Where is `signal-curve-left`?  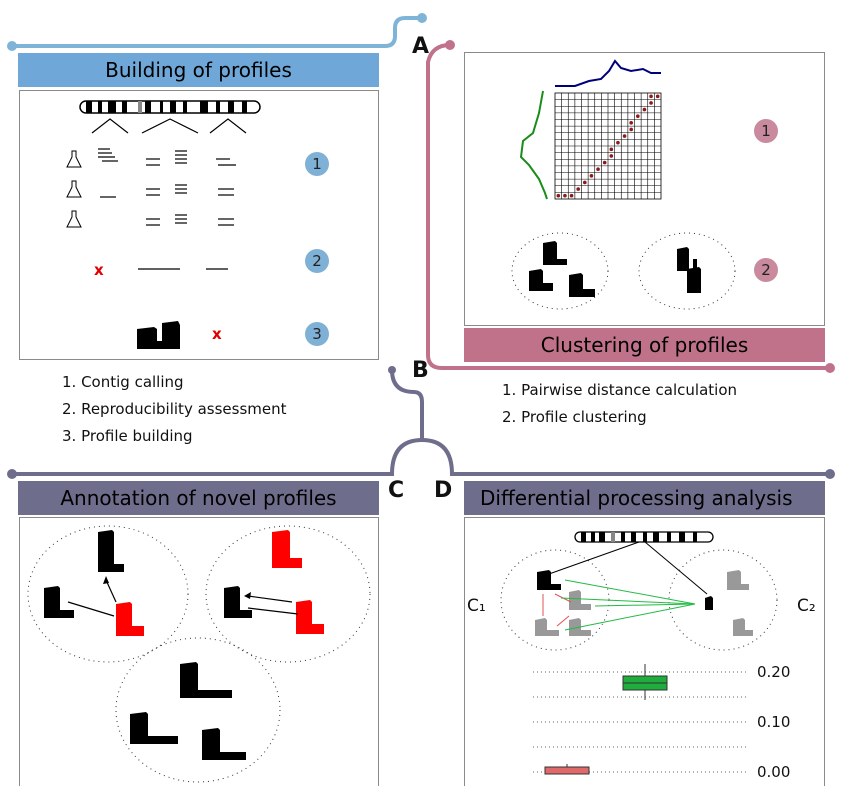 signal-curve-left is located at coordinates (533, 145).